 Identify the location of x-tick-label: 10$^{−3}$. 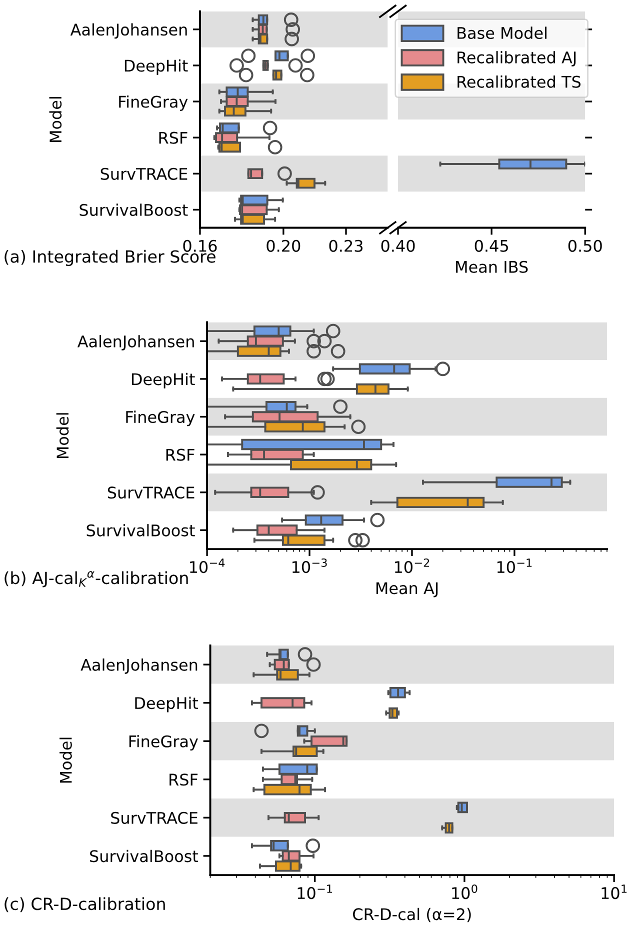
(309, 566).